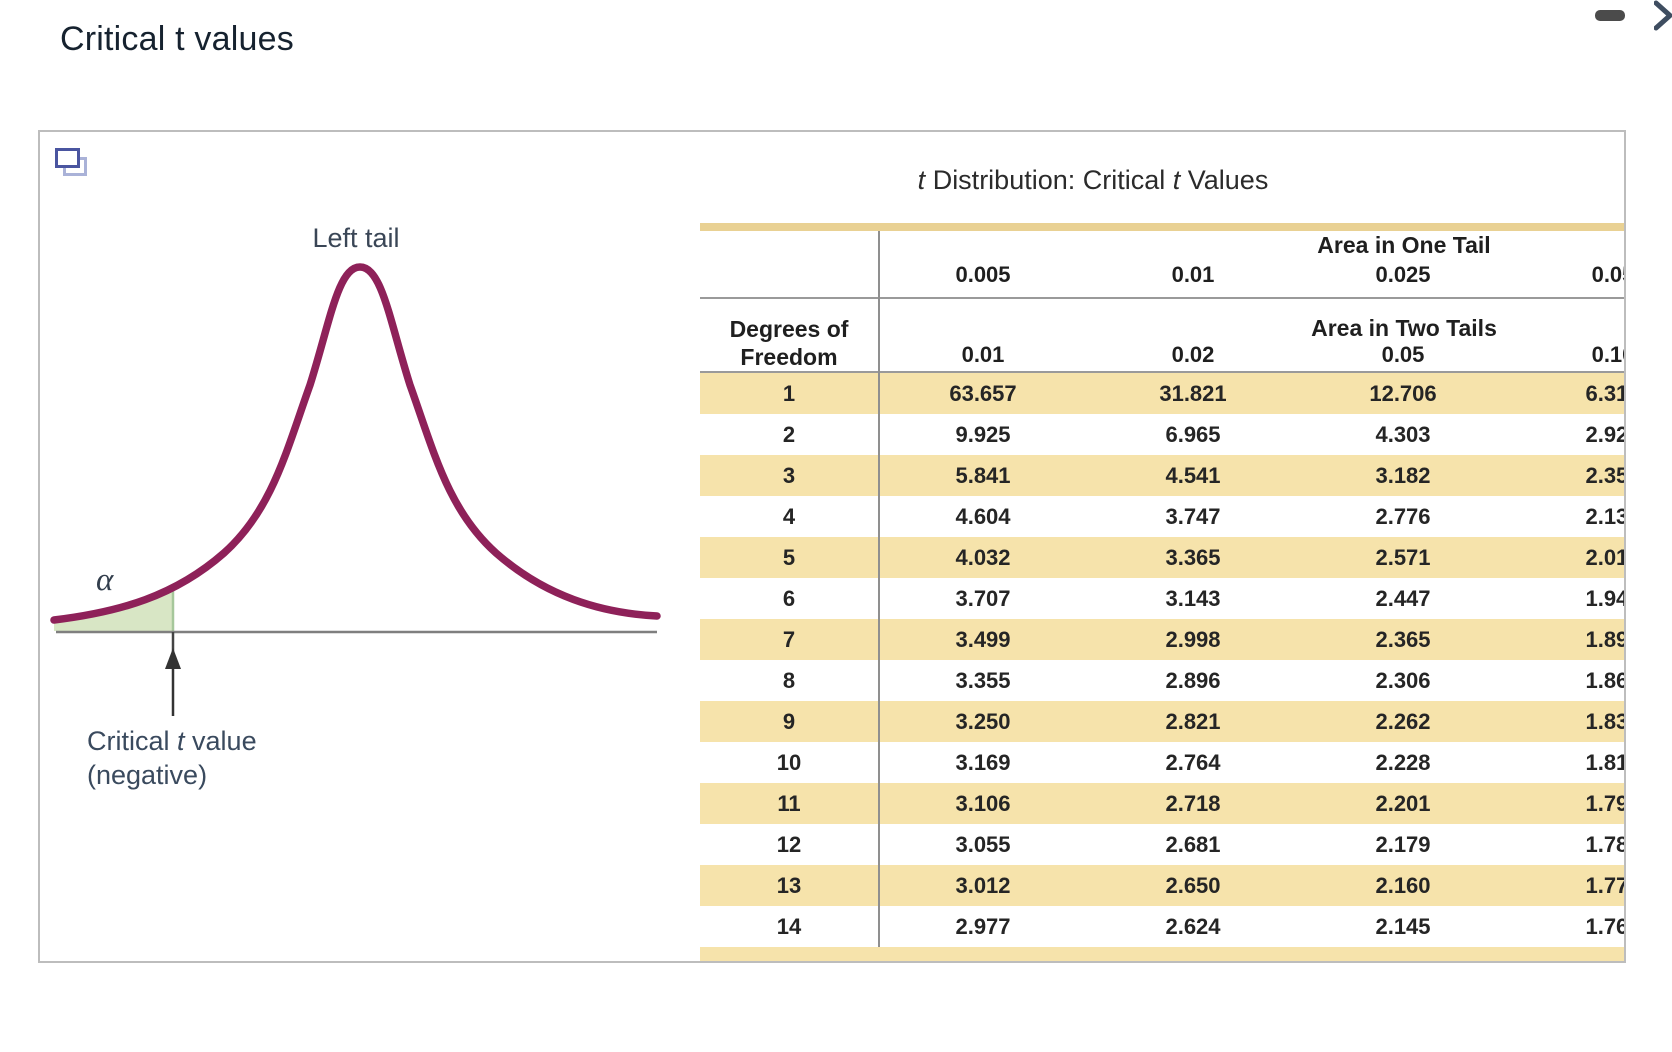 The width and height of the screenshot is (1672, 1052). I want to click on df-cell: 1, so click(789, 393).